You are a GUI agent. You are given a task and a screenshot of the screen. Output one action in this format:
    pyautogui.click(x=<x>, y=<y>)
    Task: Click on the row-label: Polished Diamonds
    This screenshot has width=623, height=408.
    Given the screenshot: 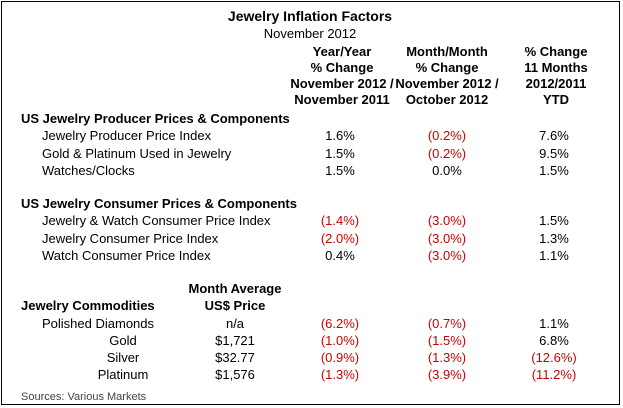 What is the action you would take?
    pyautogui.click(x=98, y=323)
    